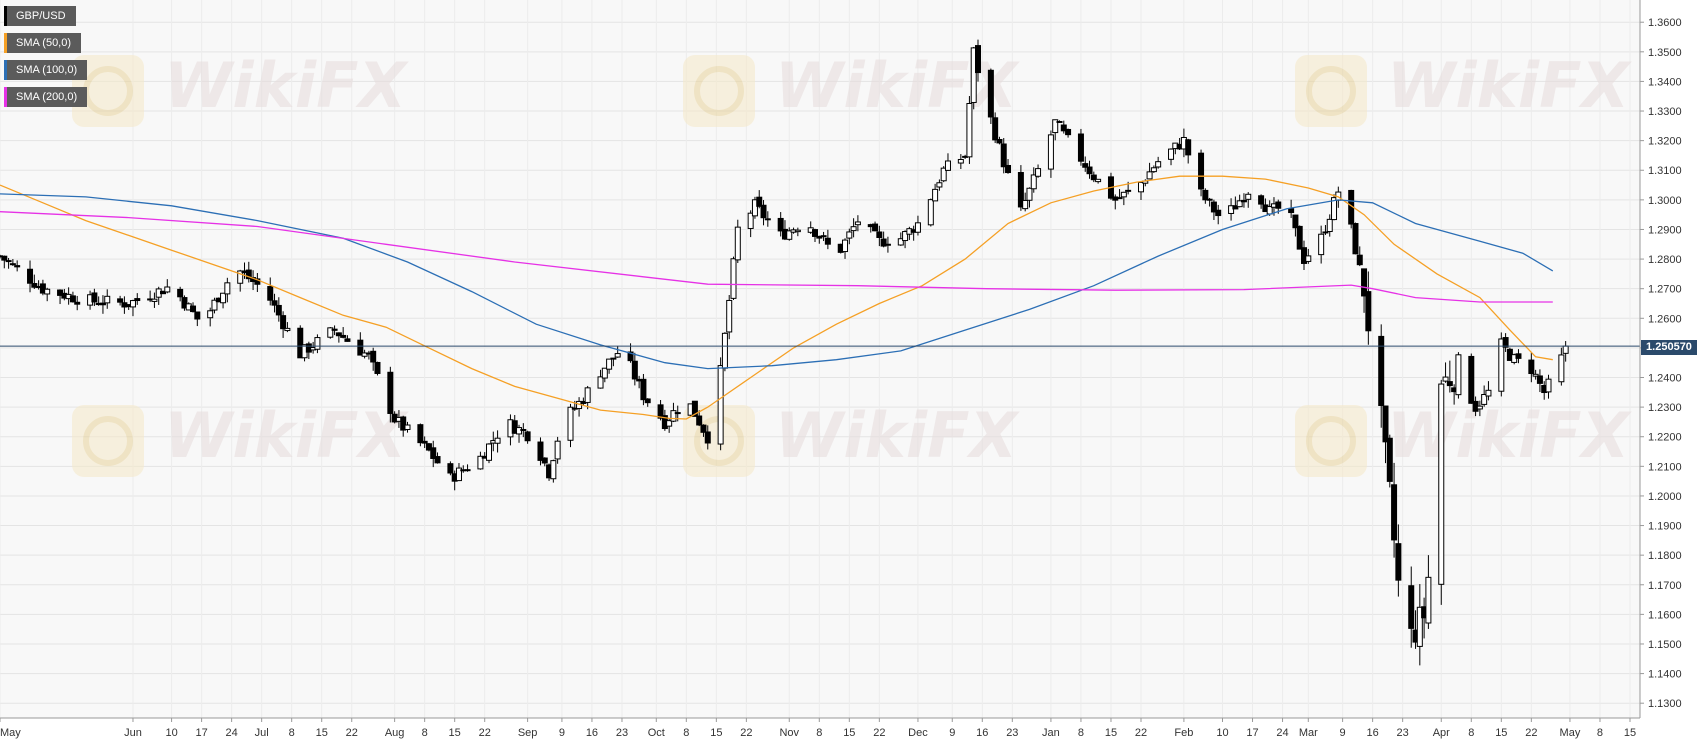 The width and height of the screenshot is (1707, 744). Describe the element at coordinates (528, 733) in the screenshot. I see `x-tick-label: Sep` at that location.